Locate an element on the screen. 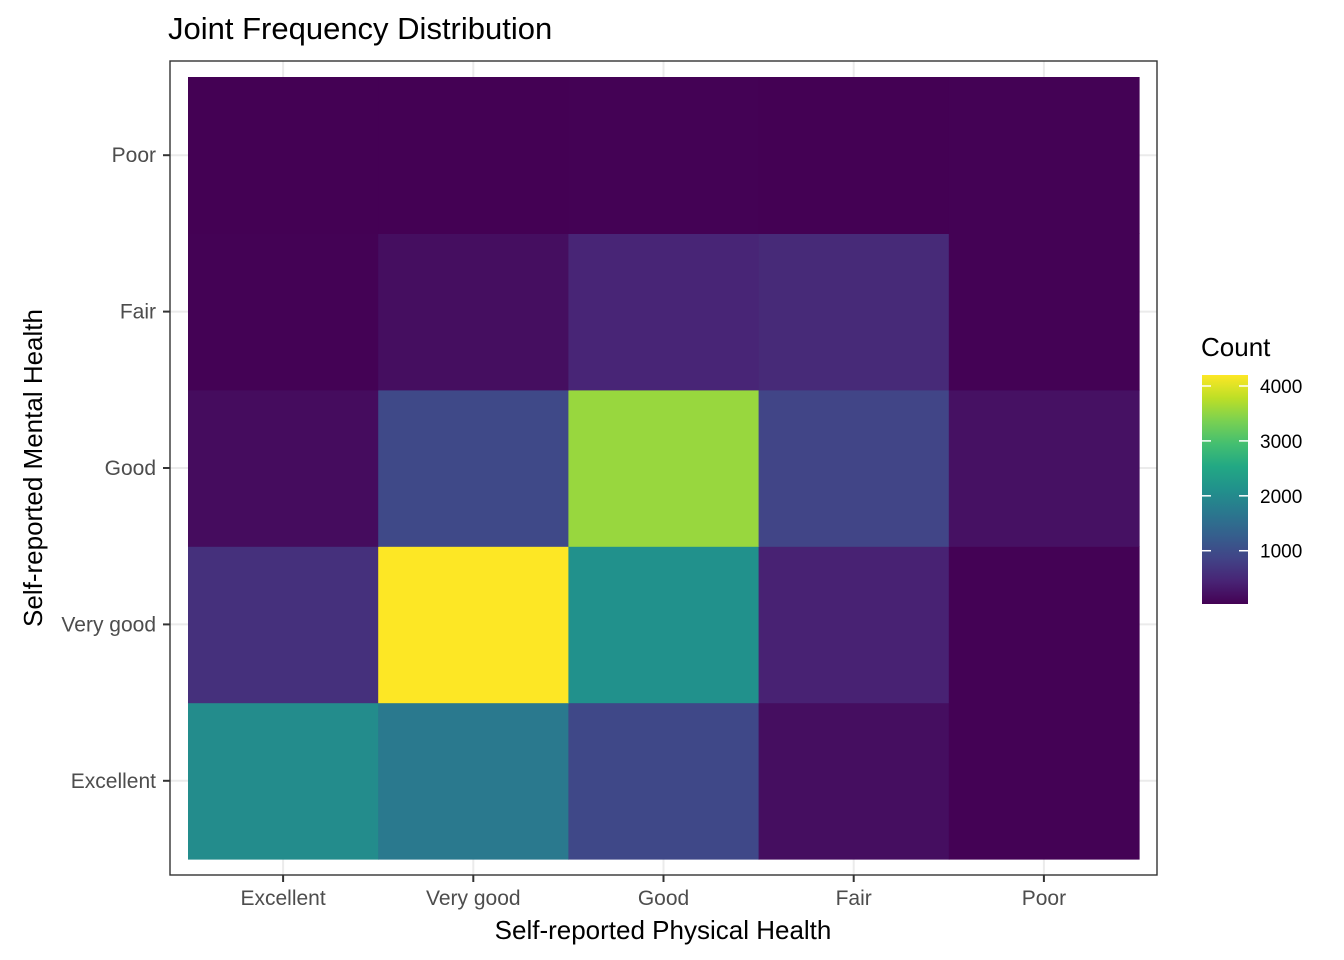 This screenshot has height=960, width=1344. x-tick-label: Very good is located at coordinates (473, 898).